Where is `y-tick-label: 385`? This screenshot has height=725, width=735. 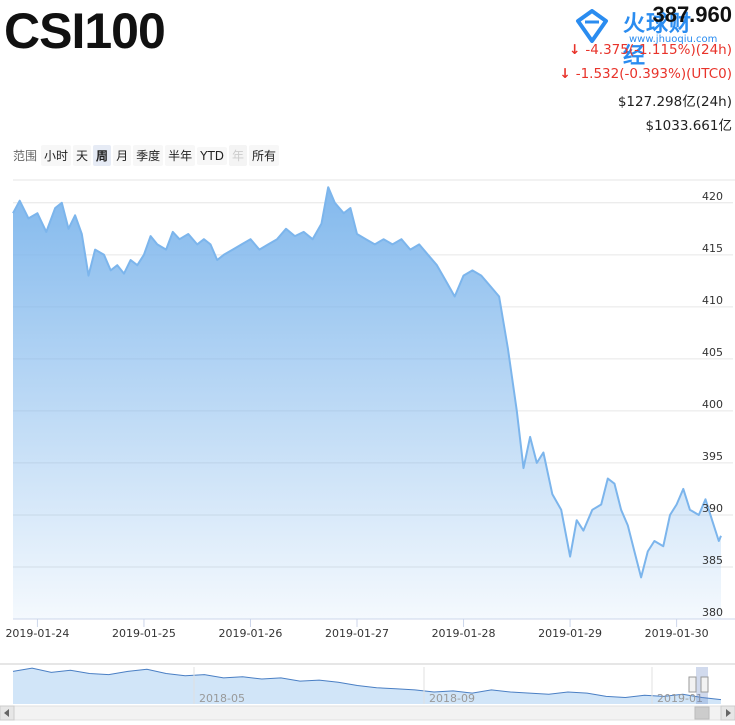
y-tick-label: 385 is located at coordinates (712, 560).